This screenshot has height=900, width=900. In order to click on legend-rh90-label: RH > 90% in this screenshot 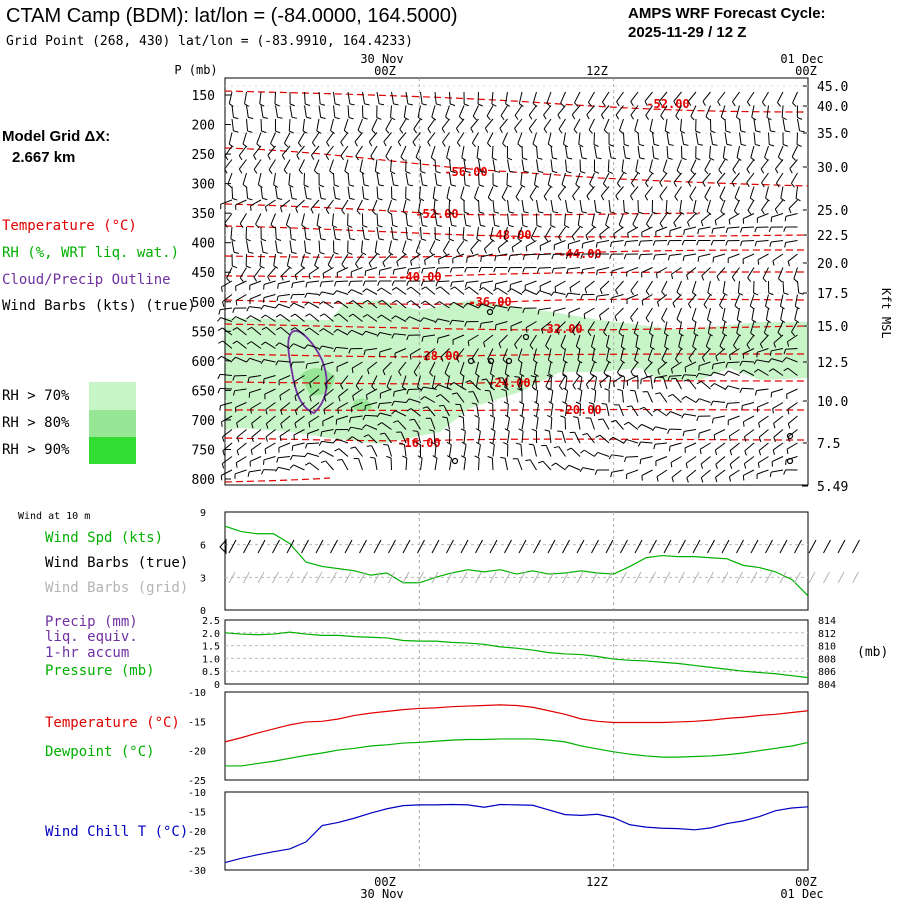, I will do `click(36, 450)`.